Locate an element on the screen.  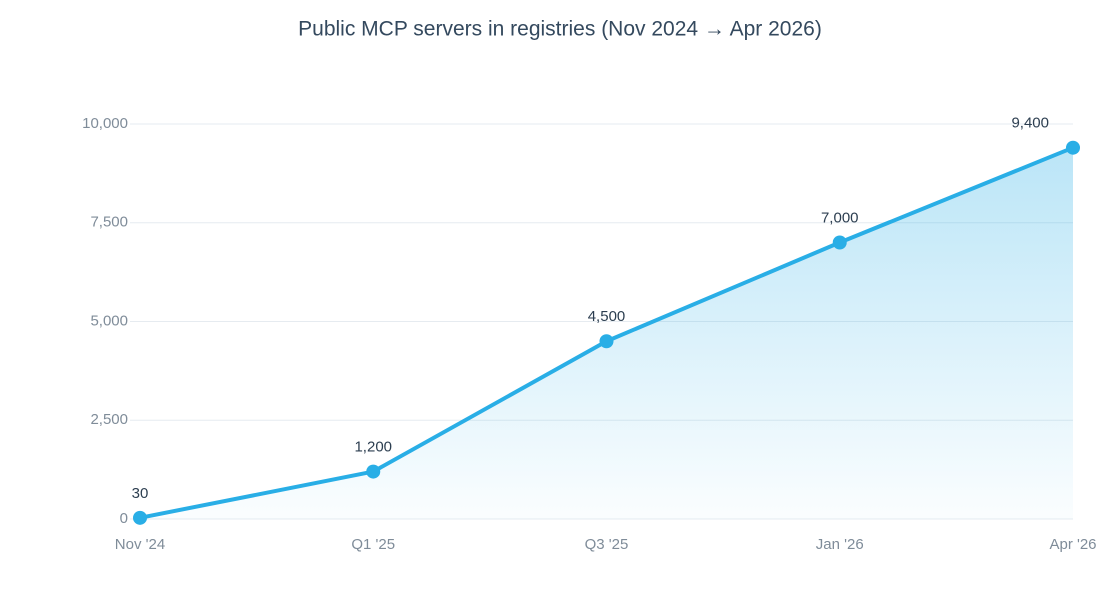
y-tick-label: 2,500 is located at coordinates (109, 419).